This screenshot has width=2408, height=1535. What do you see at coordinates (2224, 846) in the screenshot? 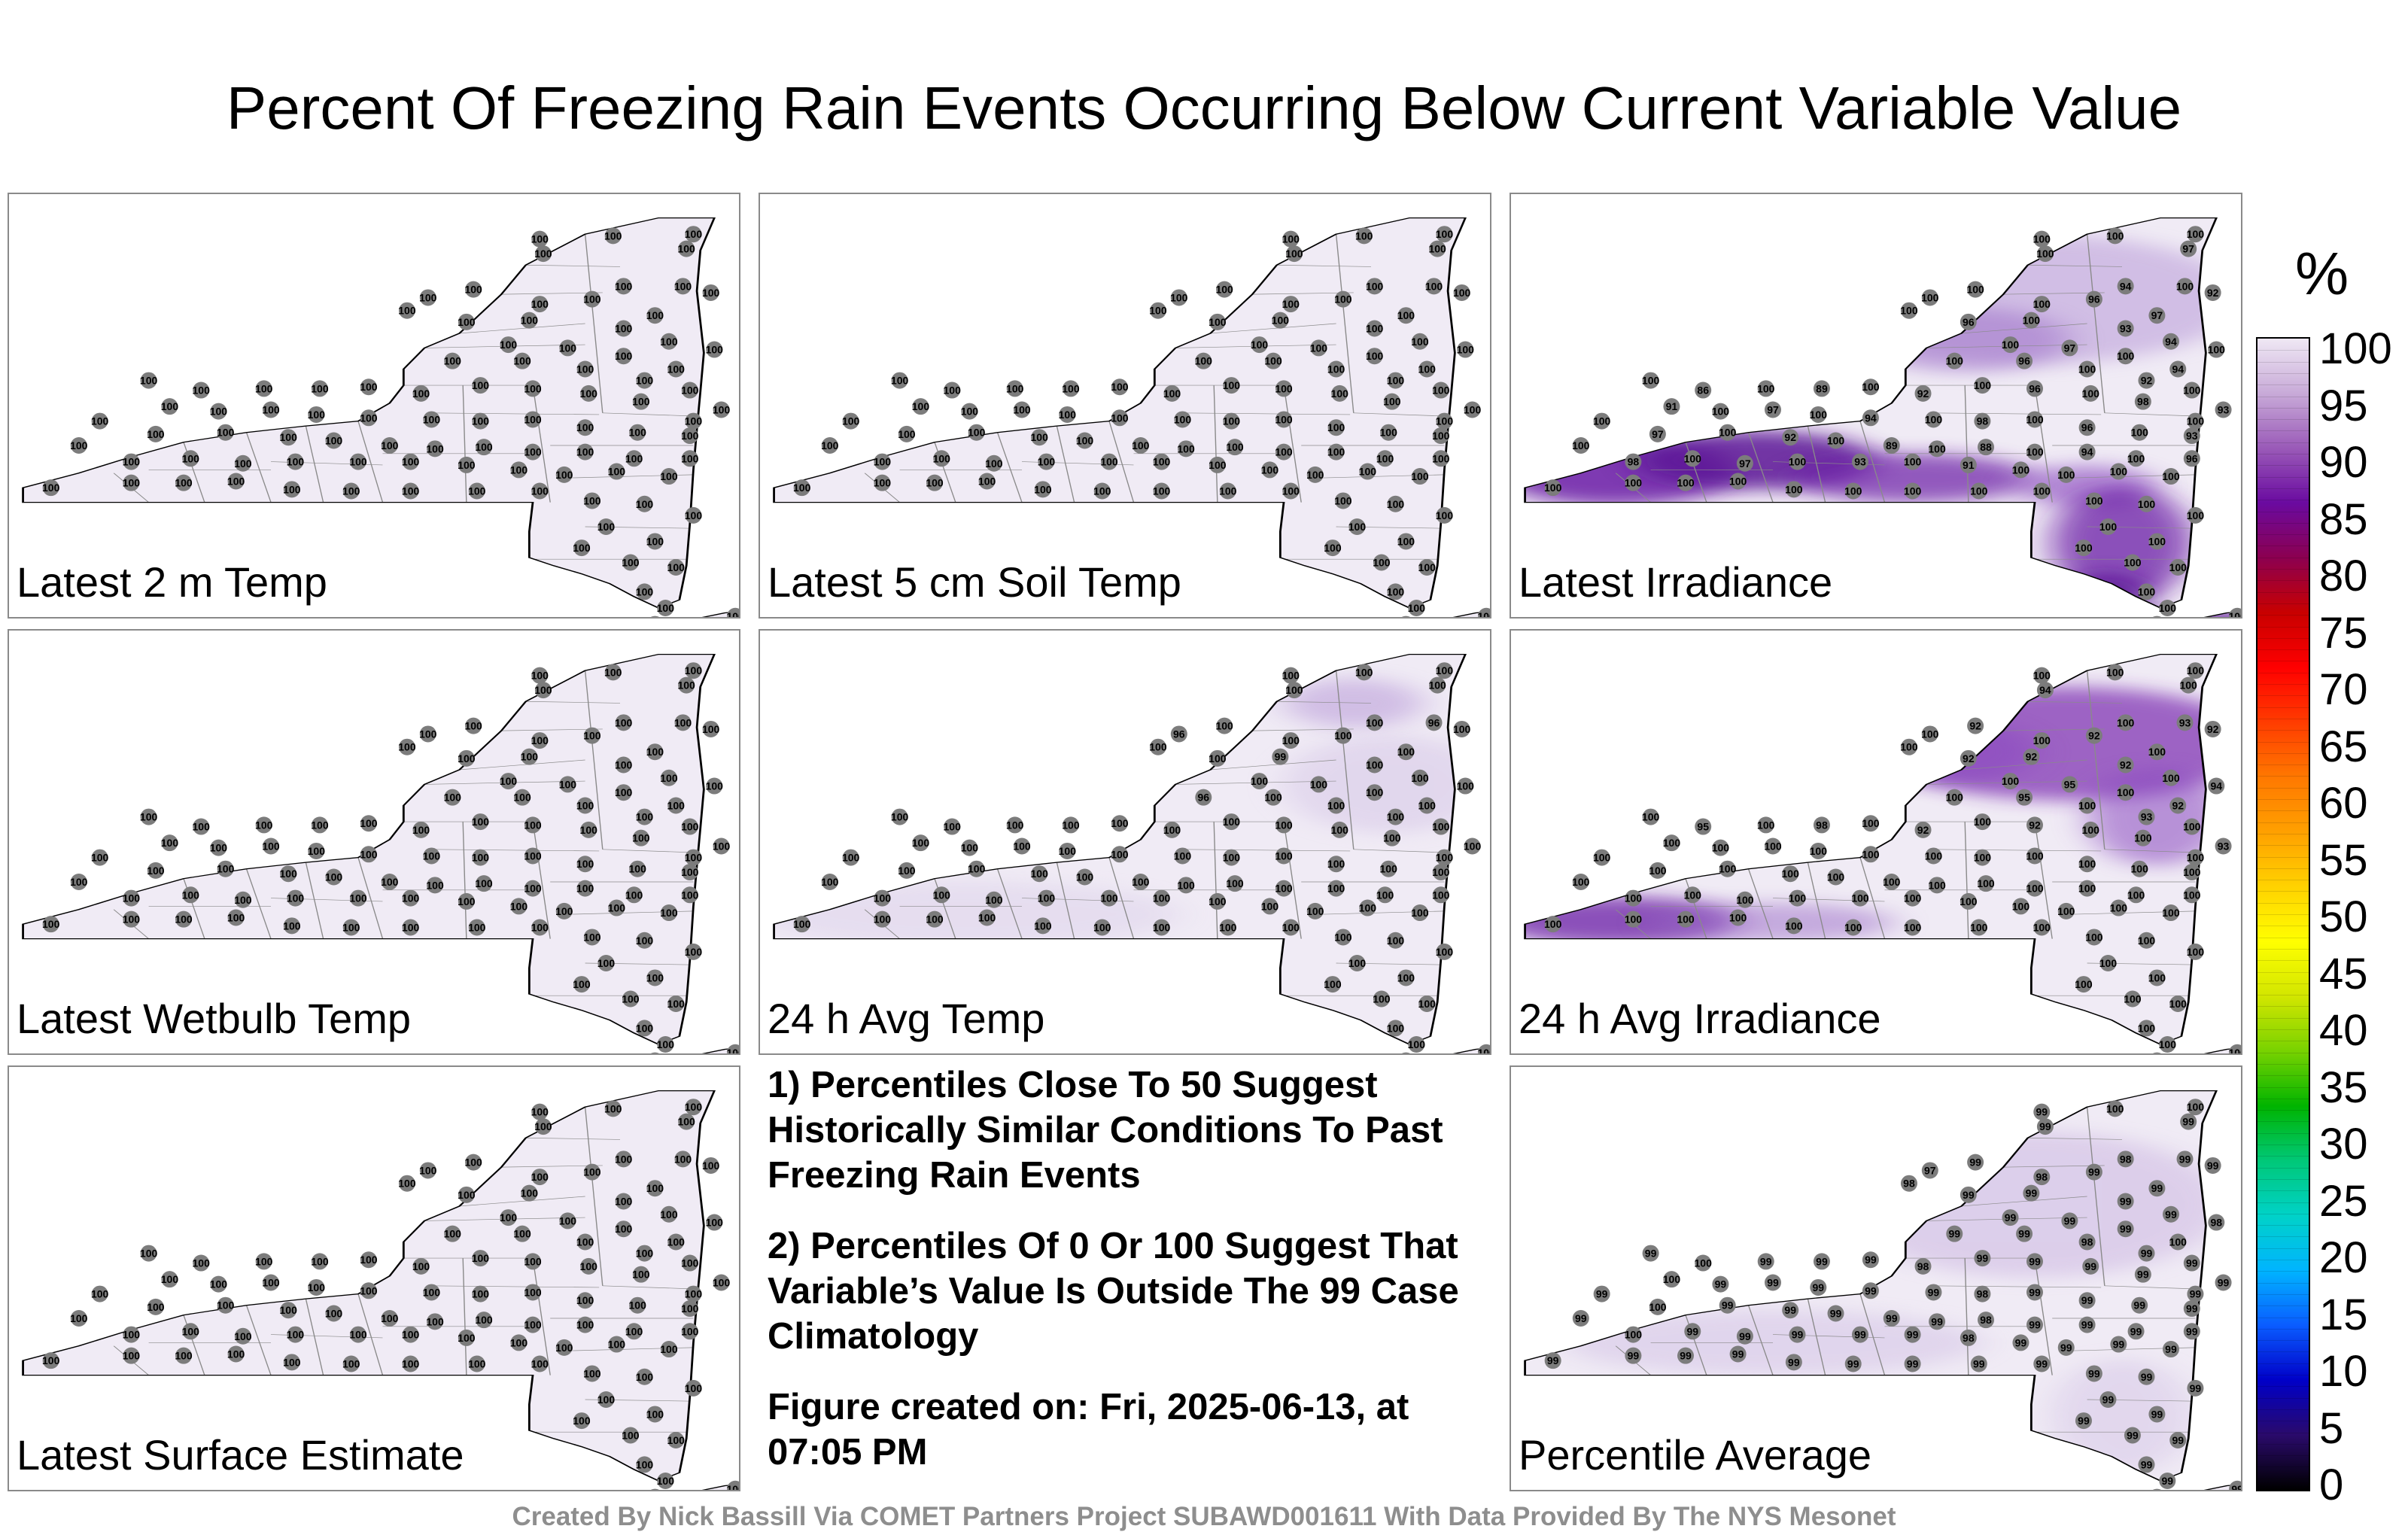
I see `station-value: 93` at bounding box center [2224, 846].